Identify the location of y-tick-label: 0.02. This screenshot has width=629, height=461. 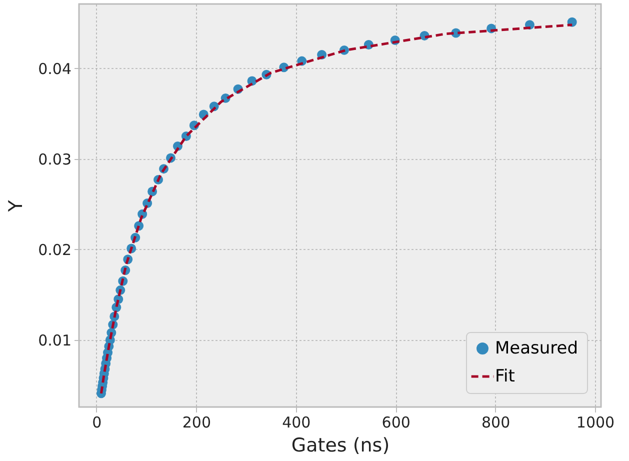
(55, 249).